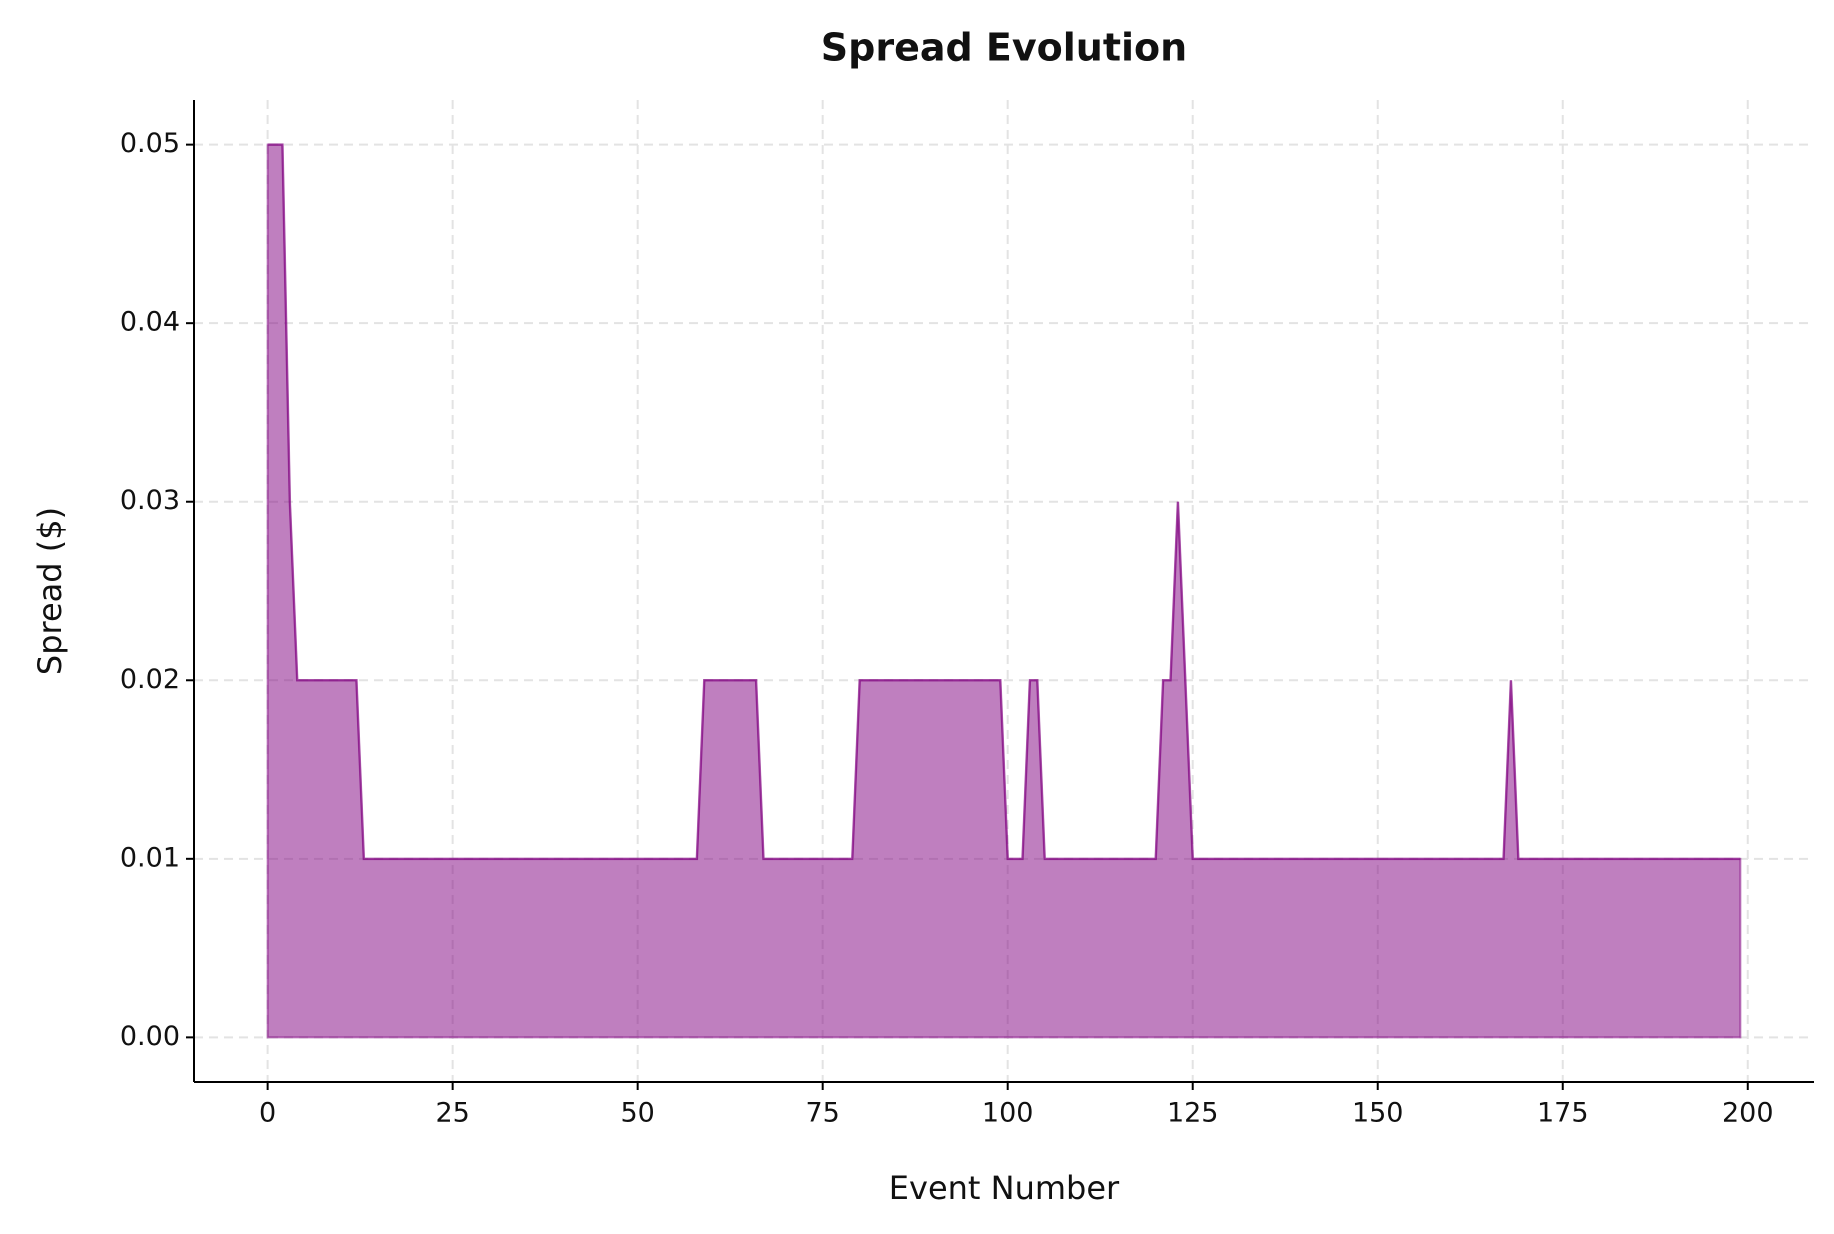 This screenshot has width=1834, height=1234. I want to click on x-tick-label: 150, so click(1378, 1113).